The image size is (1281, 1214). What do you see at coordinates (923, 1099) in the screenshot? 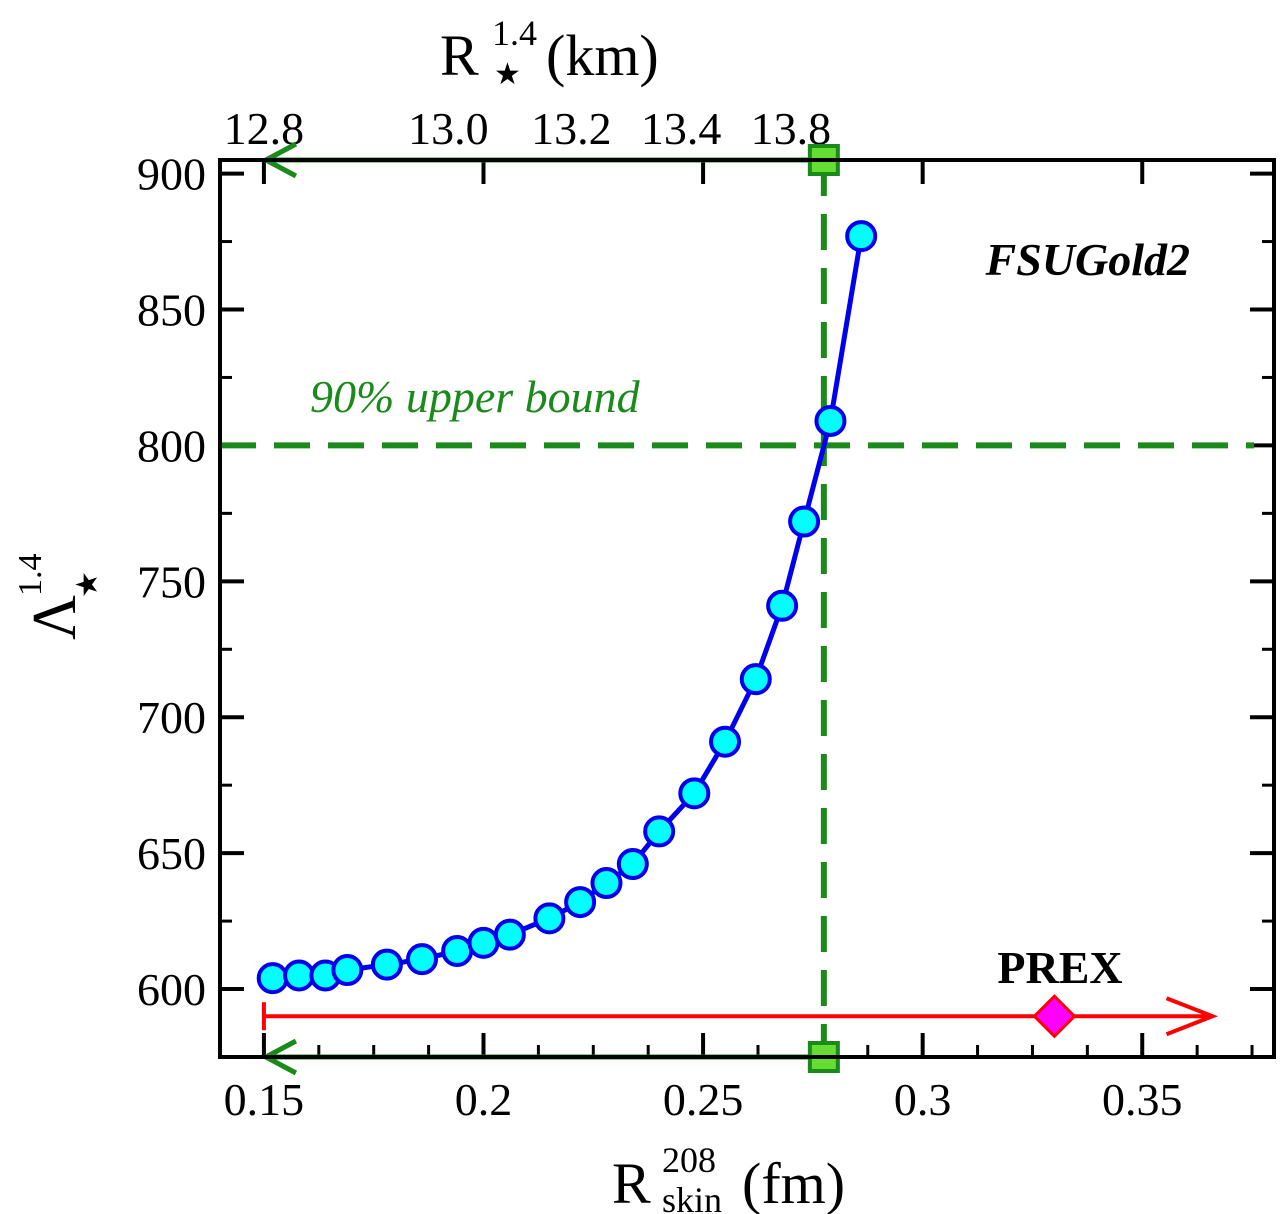
I see `x-tick-label: 0.3` at bounding box center [923, 1099].